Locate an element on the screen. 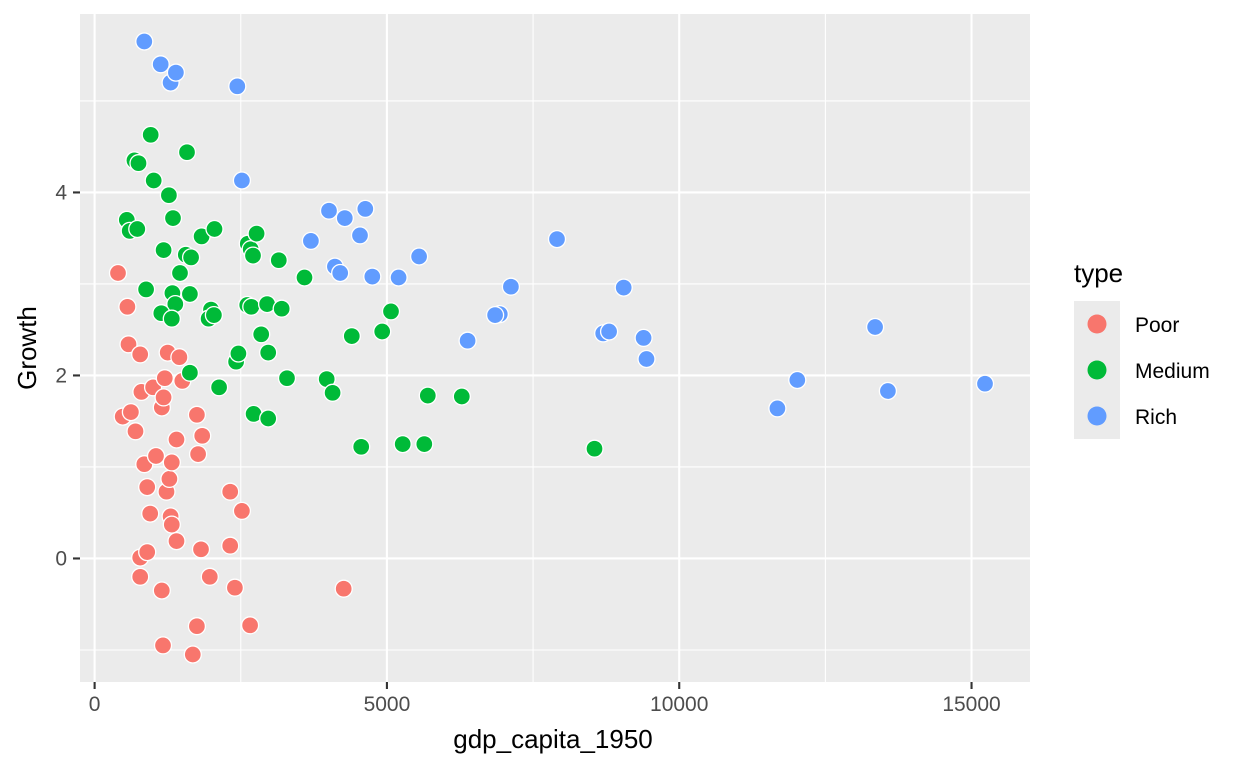  y-tick-label: 4 is located at coordinates (61, 192).